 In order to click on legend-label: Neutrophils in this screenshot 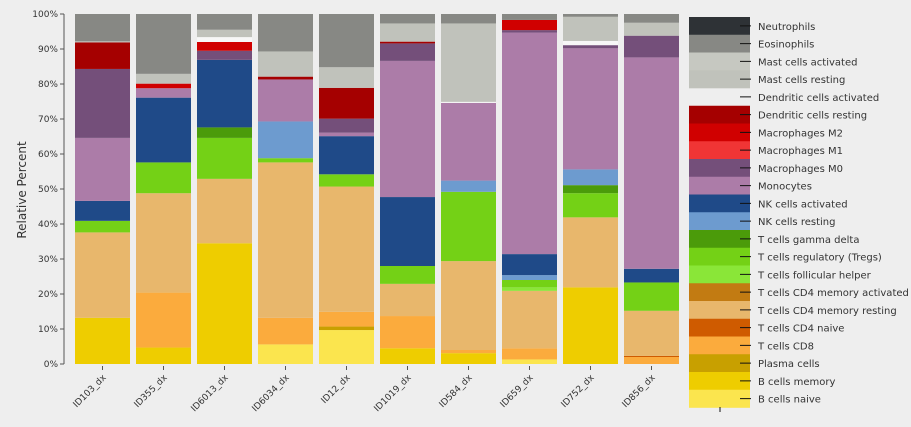, I will do `click(786, 27)`.